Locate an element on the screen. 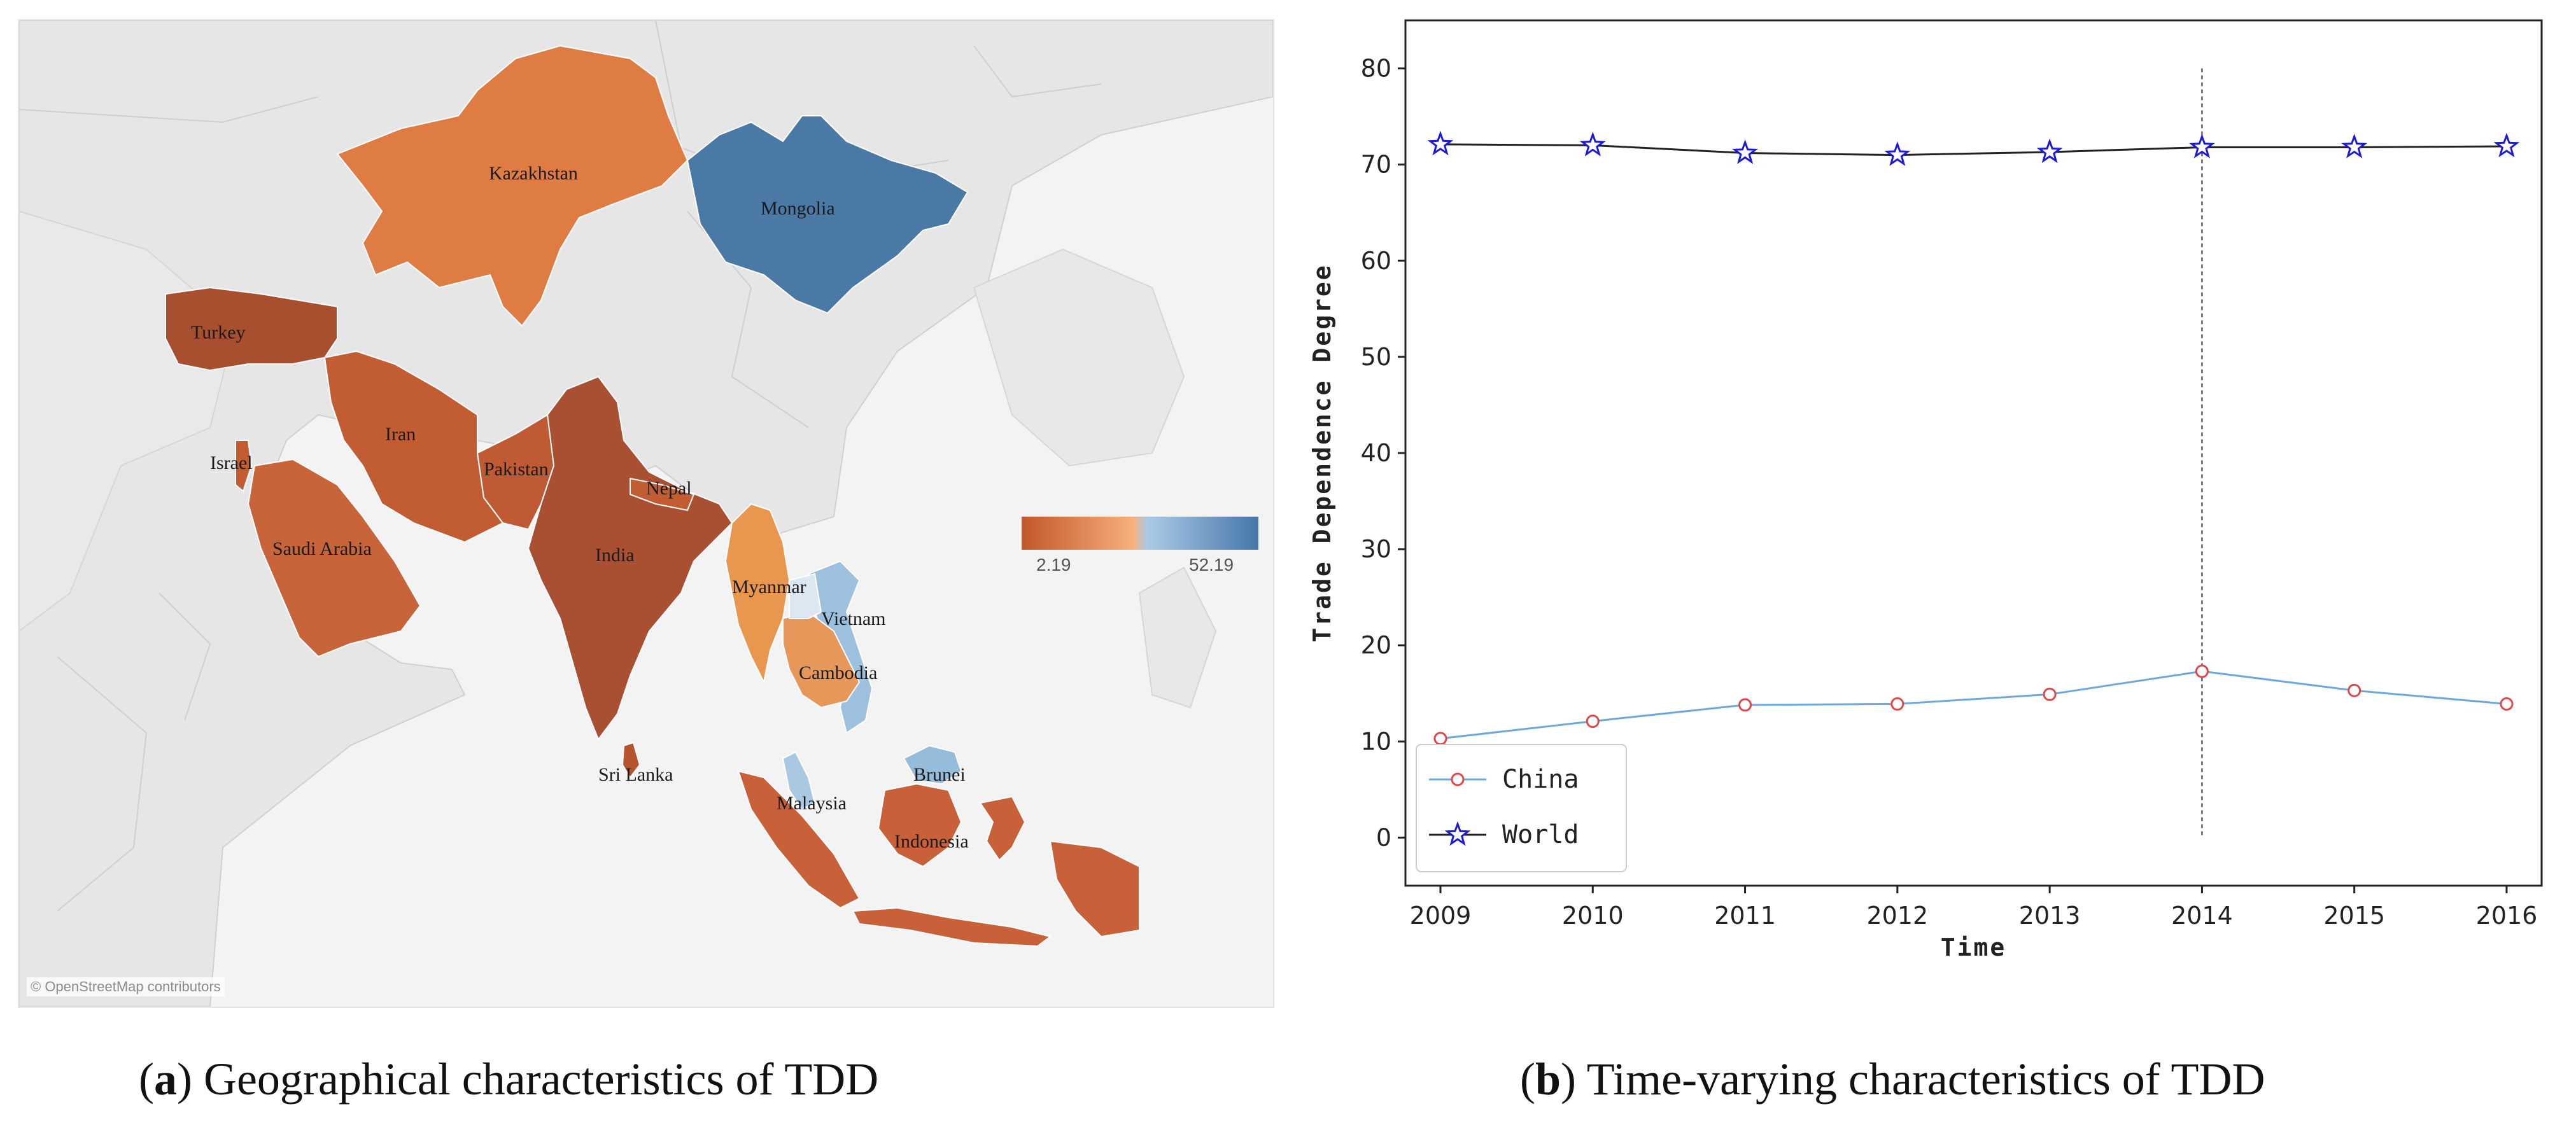 This screenshot has height=1144, width=2576. y-tick-label: 20 is located at coordinates (1376, 645).